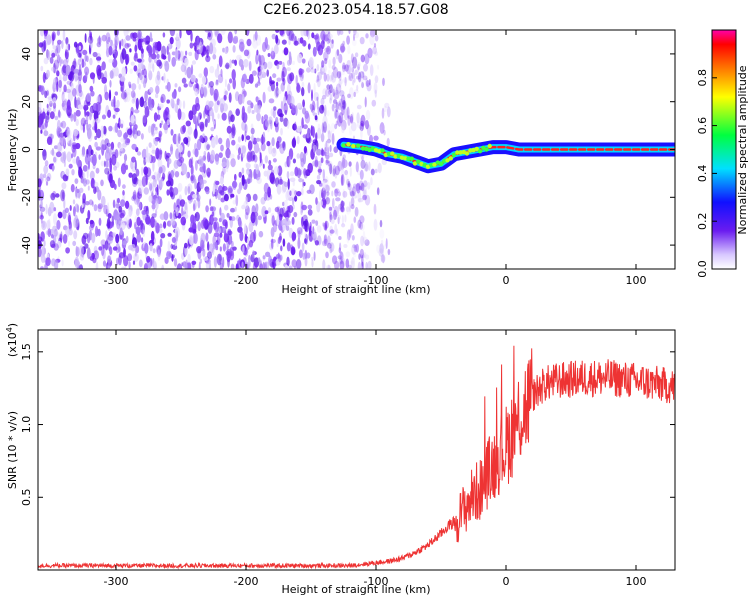 This screenshot has width=750, height=600. What do you see at coordinates (742, 149) in the screenshot?
I see `colorbar-label: Normalized spectral amplitude` at bounding box center [742, 149].